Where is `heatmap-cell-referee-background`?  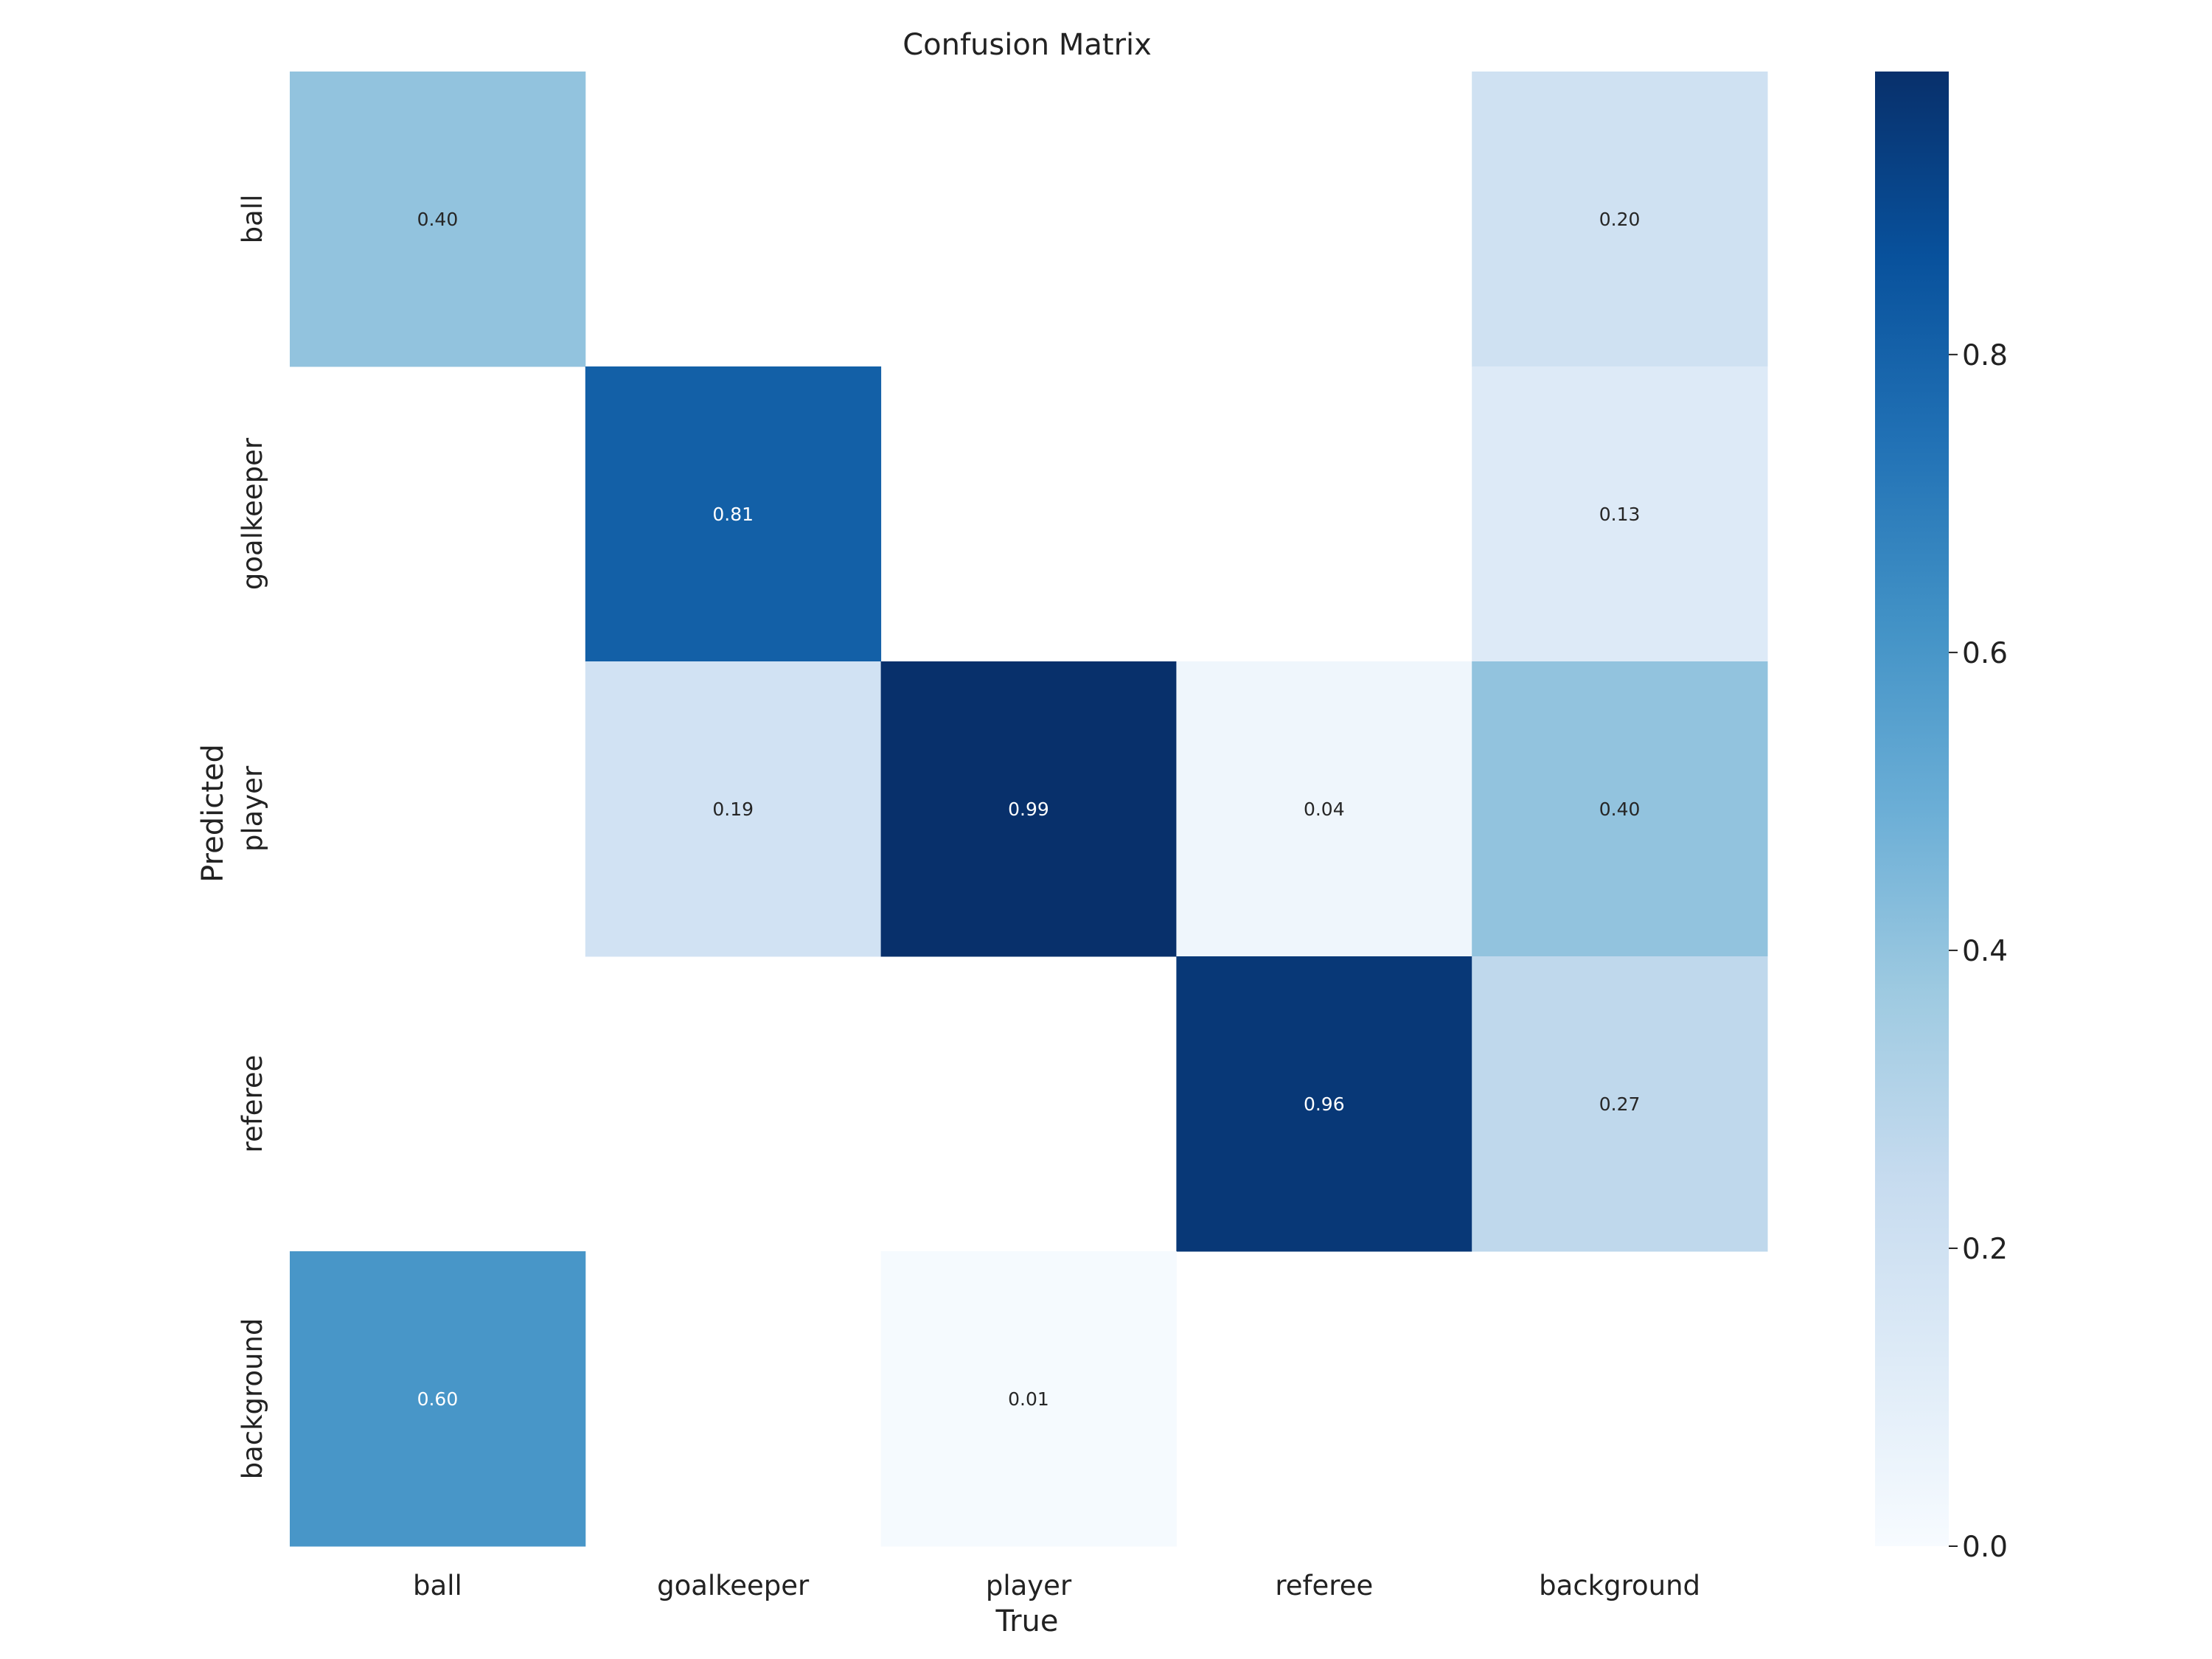
heatmap-cell-referee-background is located at coordinates (1620, 1104).